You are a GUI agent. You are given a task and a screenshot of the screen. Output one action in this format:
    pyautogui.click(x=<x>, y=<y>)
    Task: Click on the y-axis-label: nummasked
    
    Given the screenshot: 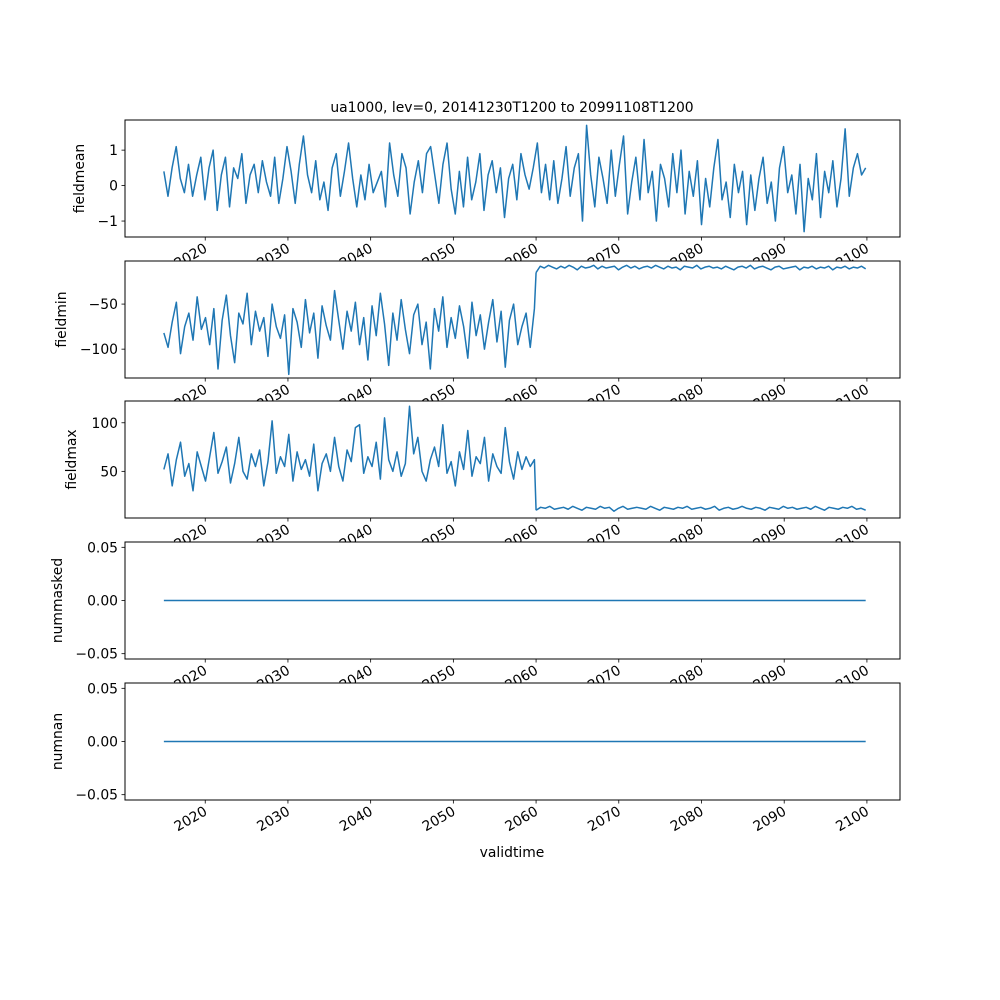 What is the action you would take?
    pyautogui.click(x=58, y=600)
    